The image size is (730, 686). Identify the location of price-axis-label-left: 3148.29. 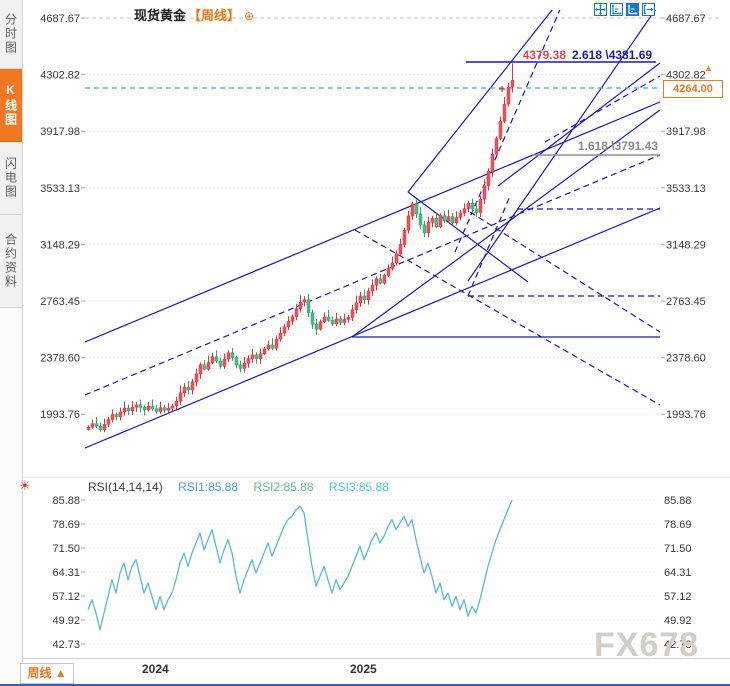
(60, 245).